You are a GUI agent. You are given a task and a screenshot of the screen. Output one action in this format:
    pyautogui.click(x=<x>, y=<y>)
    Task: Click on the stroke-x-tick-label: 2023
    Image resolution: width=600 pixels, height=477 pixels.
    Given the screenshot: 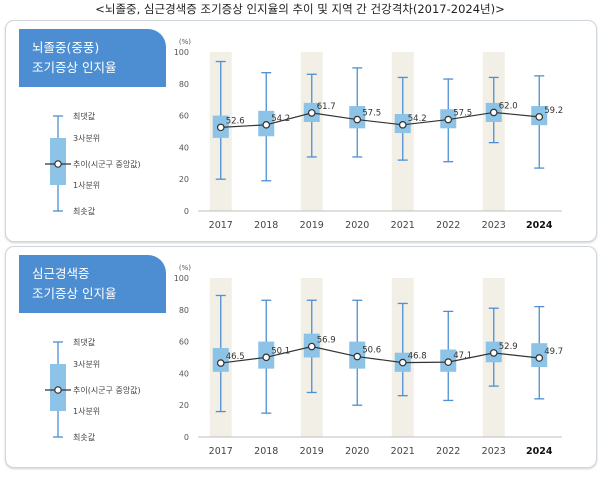 What is the action you would take?
    pyautogui.click(x=494, y=225)
    